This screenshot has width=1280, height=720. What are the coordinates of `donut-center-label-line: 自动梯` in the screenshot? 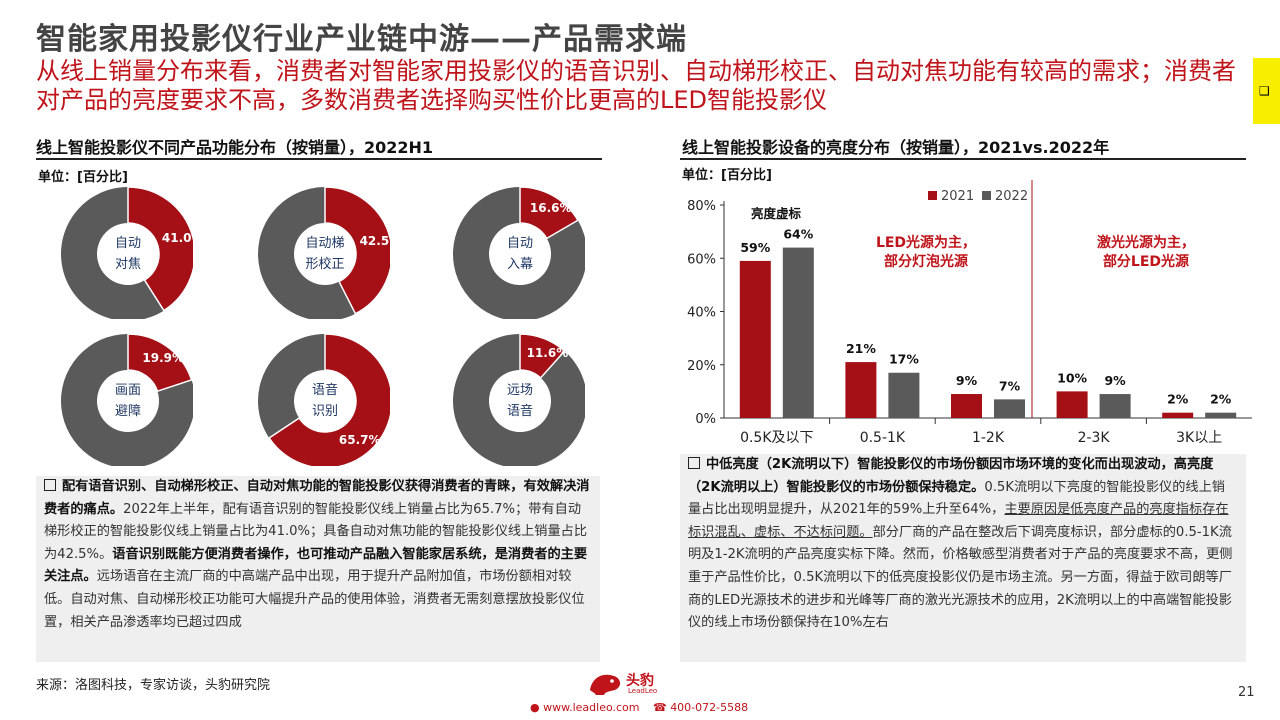 It's located at (325, 243).